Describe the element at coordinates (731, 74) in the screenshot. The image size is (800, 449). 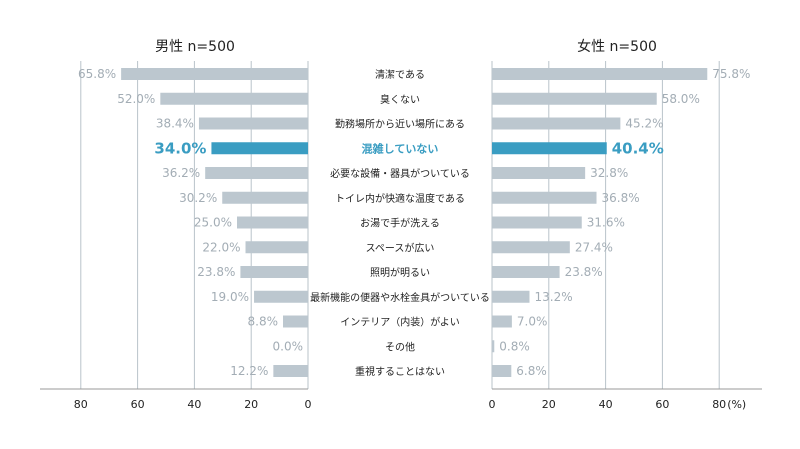
I see `right-value-label: 75.8%` at that location.